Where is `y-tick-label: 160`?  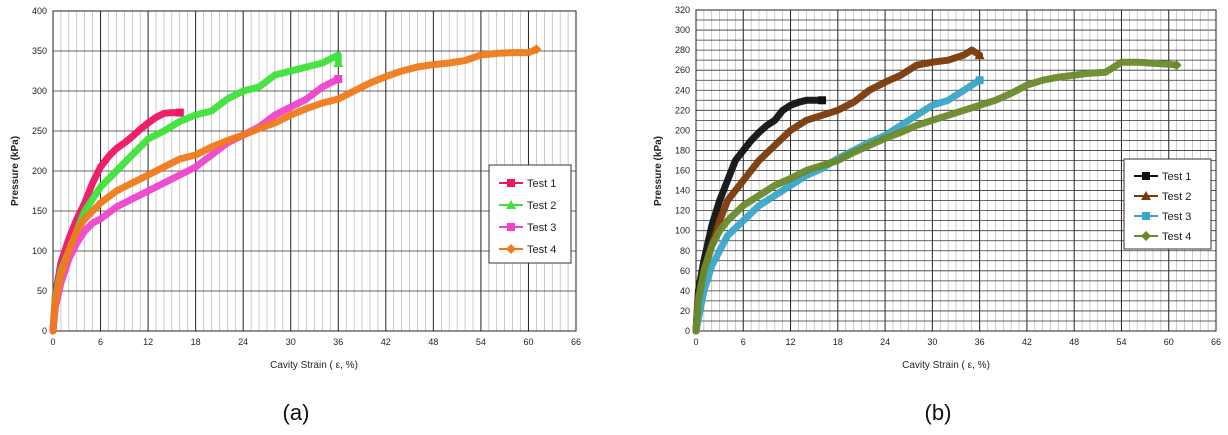
y-tick-label: 160 is located at coordinates (682, 171).